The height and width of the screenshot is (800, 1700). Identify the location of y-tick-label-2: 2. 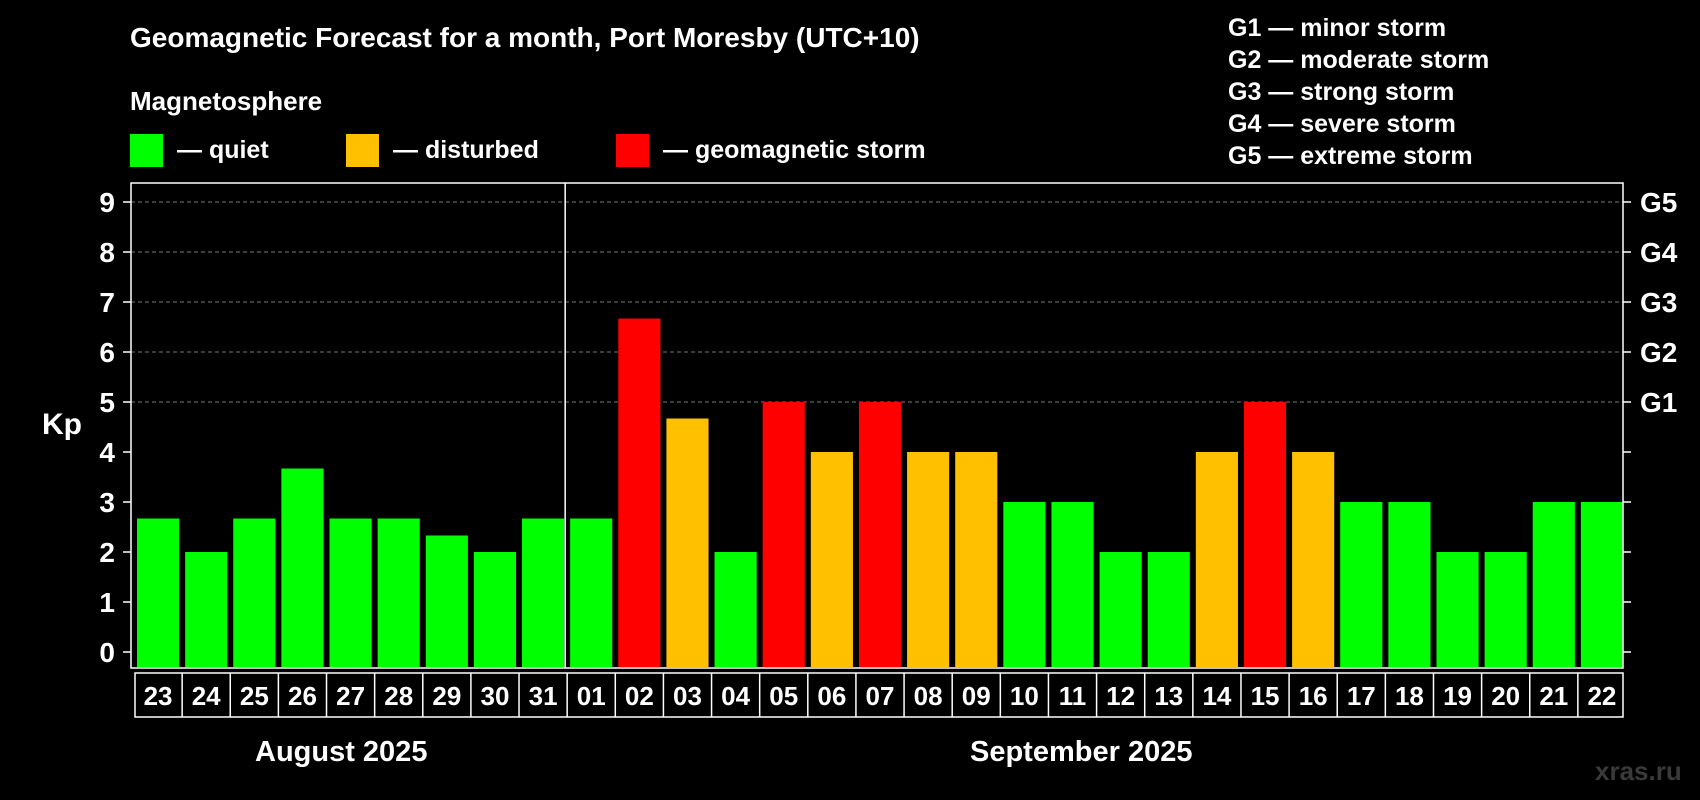
(107, 552).